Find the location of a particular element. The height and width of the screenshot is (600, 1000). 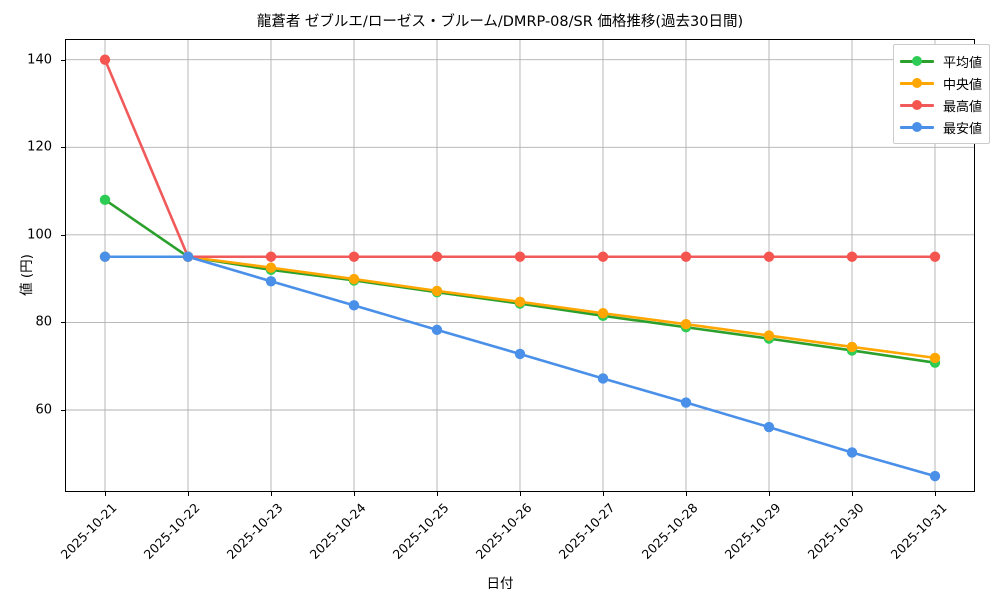

y-tick-label: 60 is located at coordinates (43, 410).